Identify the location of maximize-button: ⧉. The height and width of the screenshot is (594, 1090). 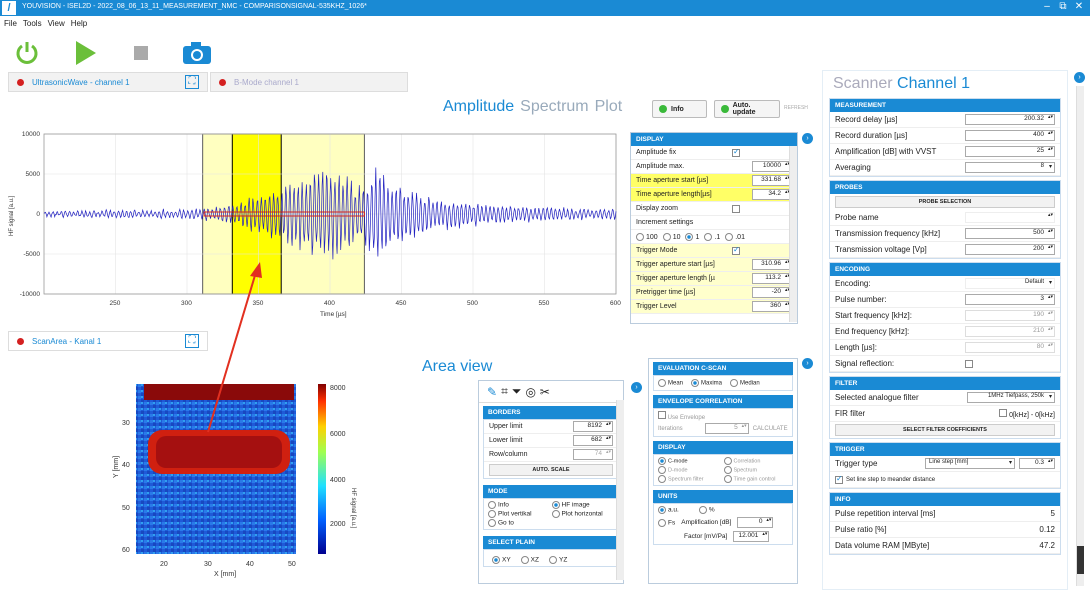
(1063, 6).